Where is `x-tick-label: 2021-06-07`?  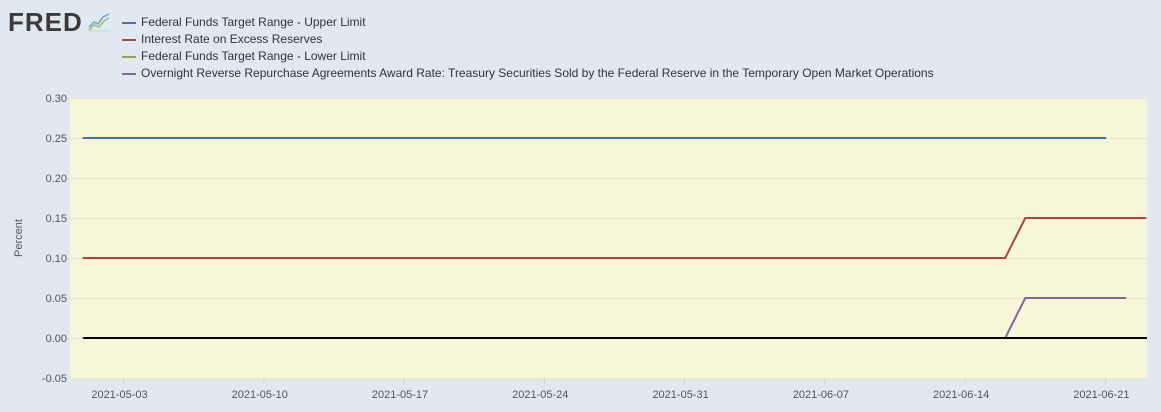
x-tick-label: 2021-06-07 is located at coordinates (821, 395).